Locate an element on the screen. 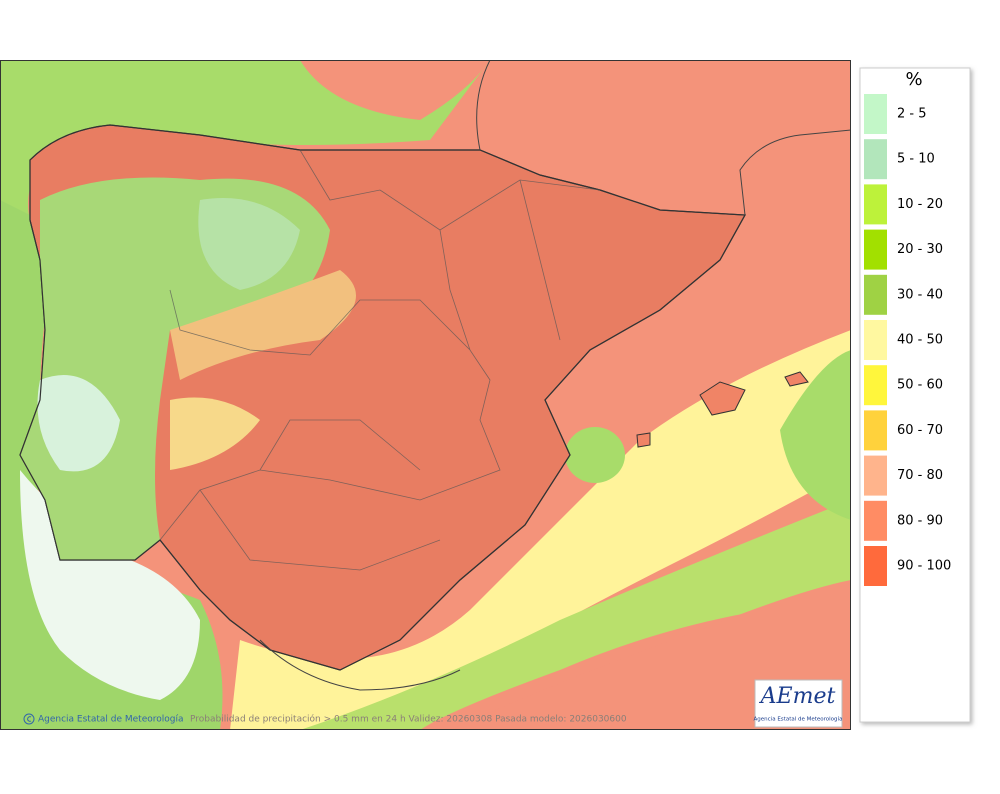 Image resolution: width=1000 pixels, height=794 pixels. med-green-patch is located at coordinates (595, 455).